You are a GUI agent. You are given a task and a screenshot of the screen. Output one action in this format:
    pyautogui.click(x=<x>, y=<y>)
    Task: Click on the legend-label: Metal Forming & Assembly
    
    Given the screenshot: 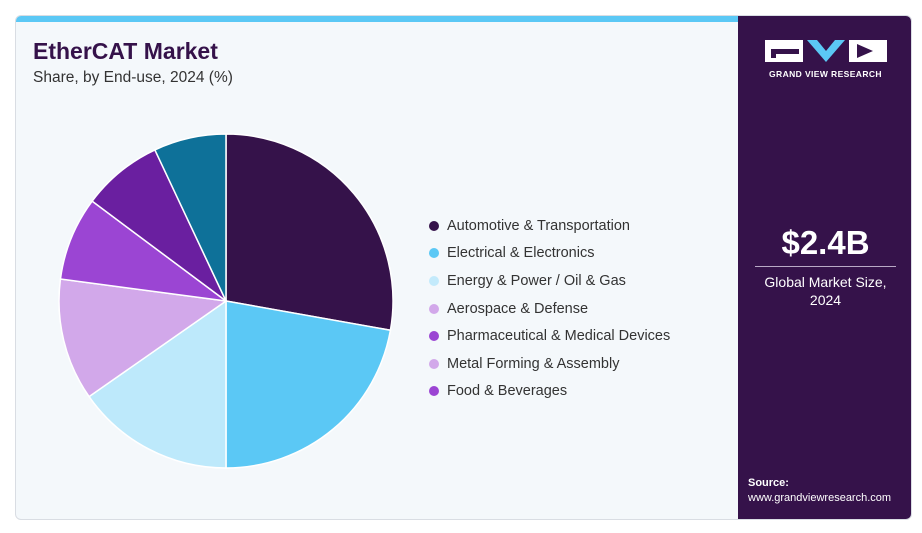 What is the action you would take?
    pyautogui.click(x=533, y=363)
    